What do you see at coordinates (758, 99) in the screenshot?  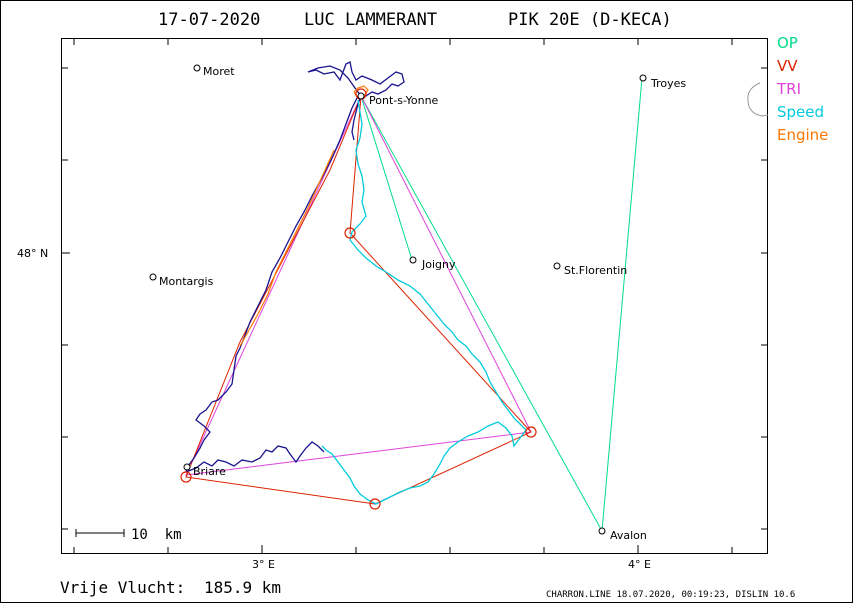 I see `border-fragment` at bounding box center [758, 99].